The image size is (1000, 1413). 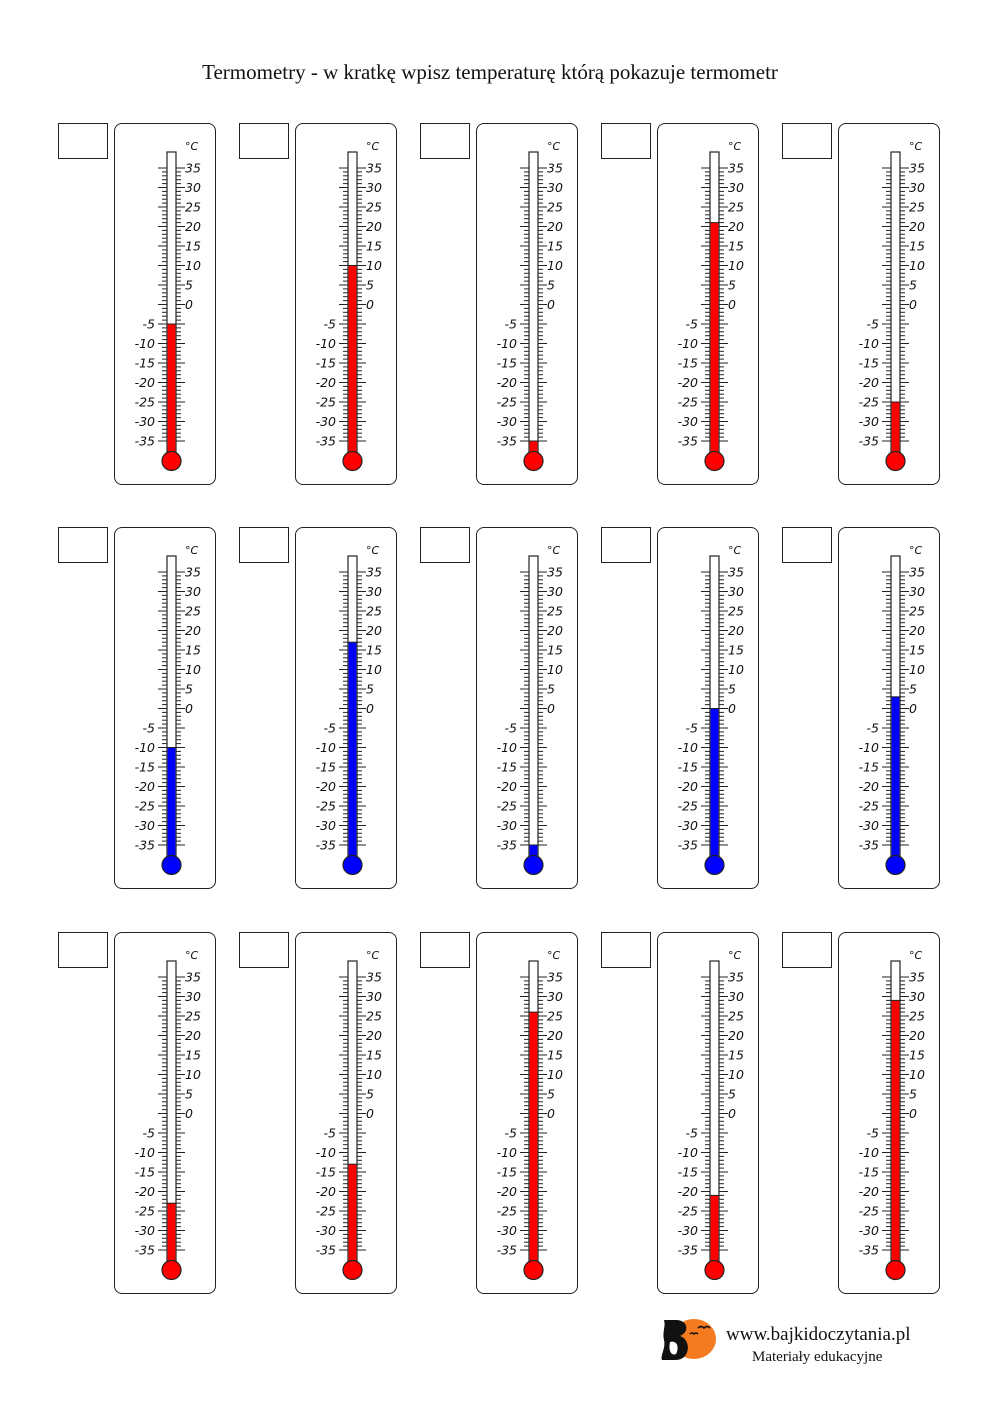 I want to click on site-name: www.bajkidoczytania.pl, so click(x=818, y=1334).